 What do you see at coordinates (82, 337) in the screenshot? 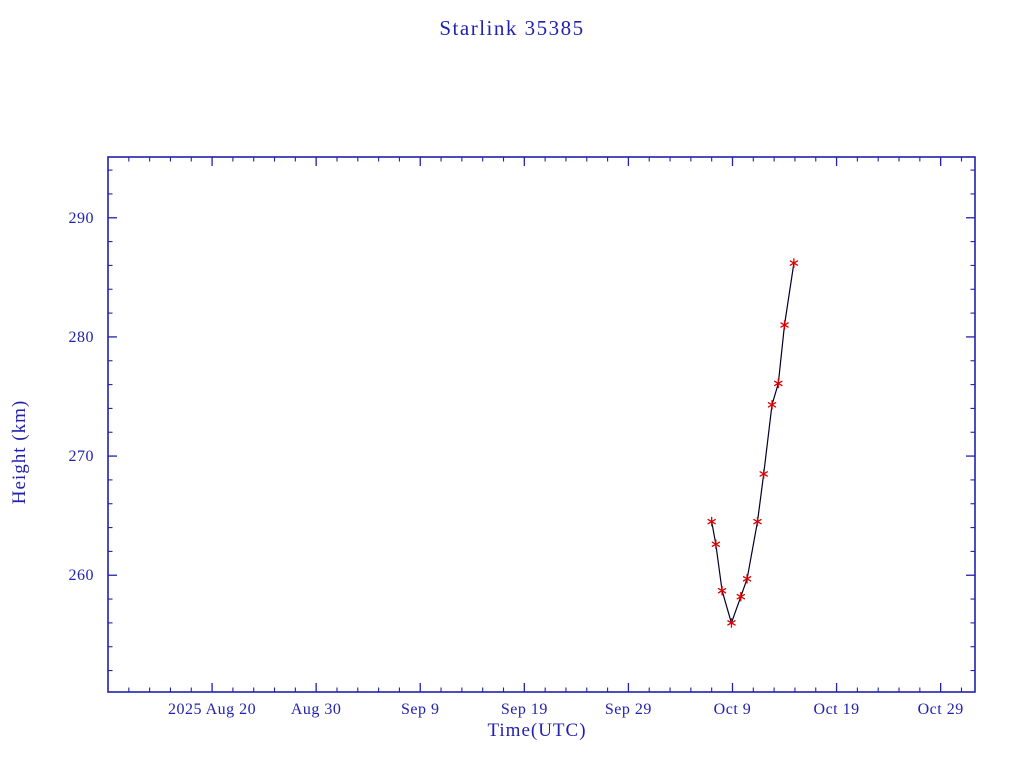
I see `y-tick-label: 280` at bounding box center [82, 337].